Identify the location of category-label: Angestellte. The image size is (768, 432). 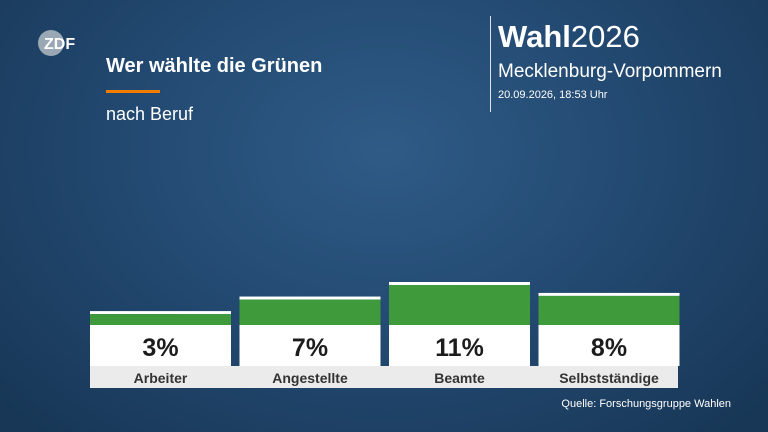
(310, 378).